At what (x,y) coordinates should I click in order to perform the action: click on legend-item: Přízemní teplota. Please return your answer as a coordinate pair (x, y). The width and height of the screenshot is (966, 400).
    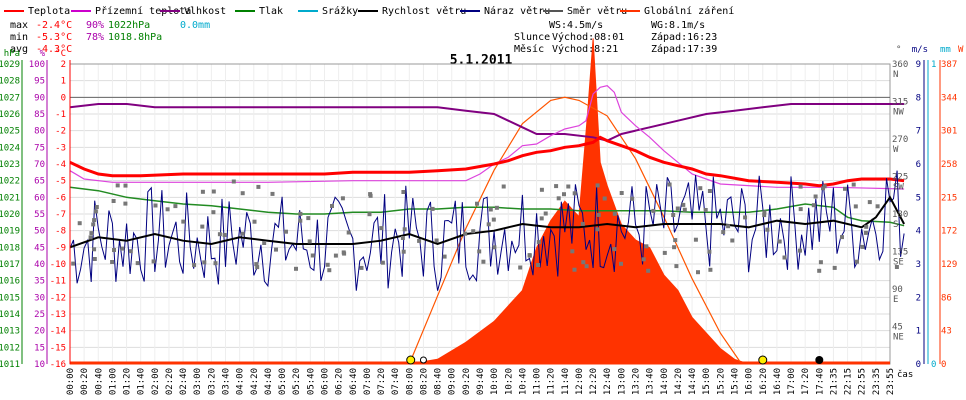
    Looking at the image, I should click on (131, 11).